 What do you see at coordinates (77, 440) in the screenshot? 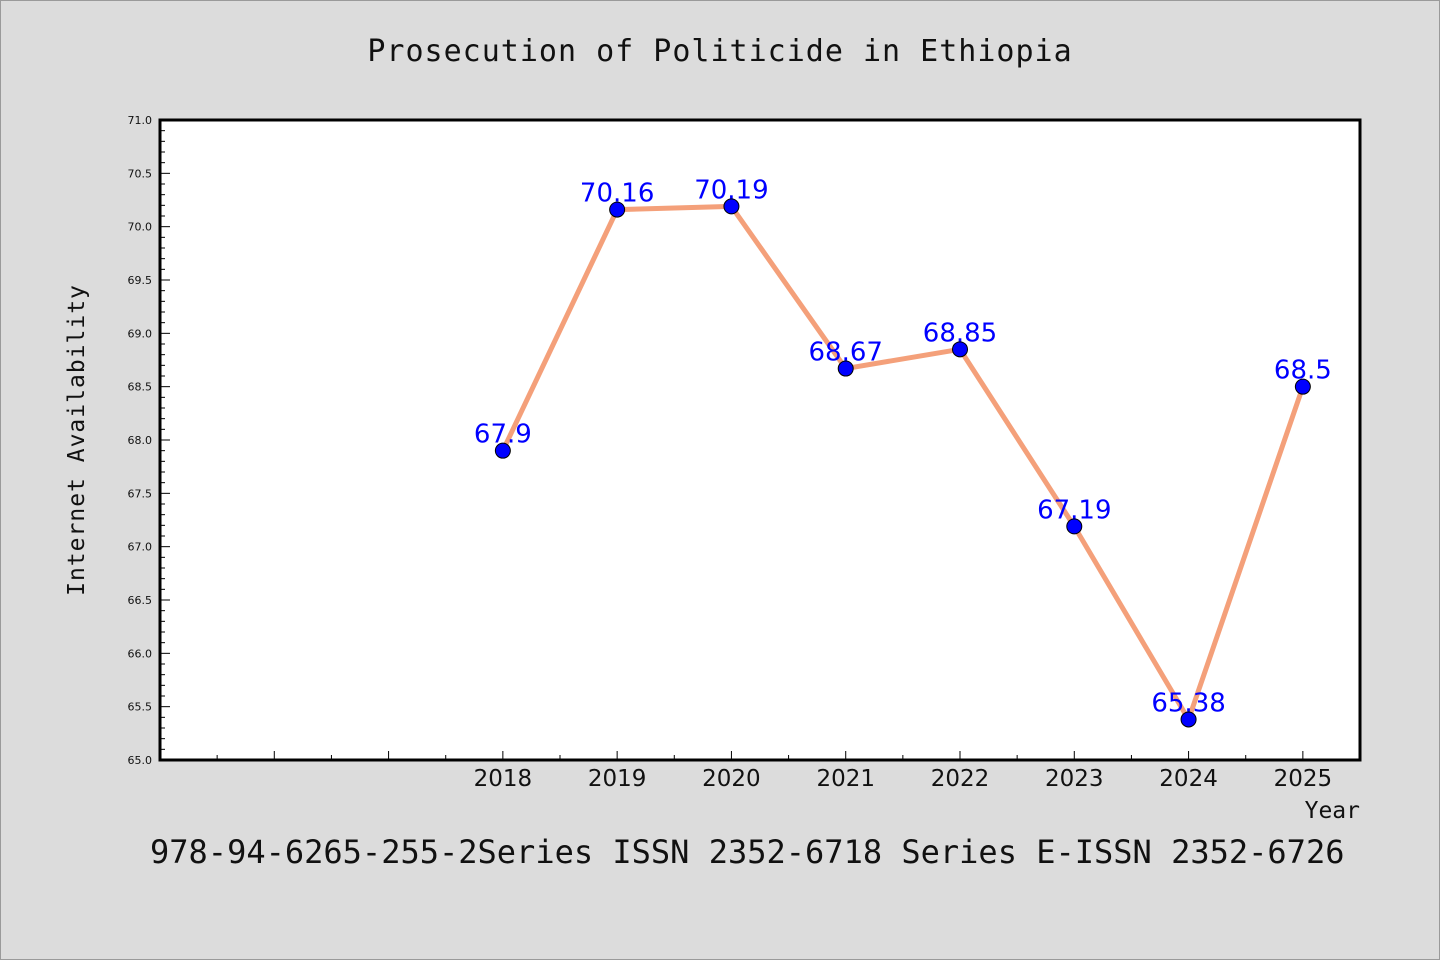
I see `y-axis-title: Internet Availability` at bounding box center [77, 440].